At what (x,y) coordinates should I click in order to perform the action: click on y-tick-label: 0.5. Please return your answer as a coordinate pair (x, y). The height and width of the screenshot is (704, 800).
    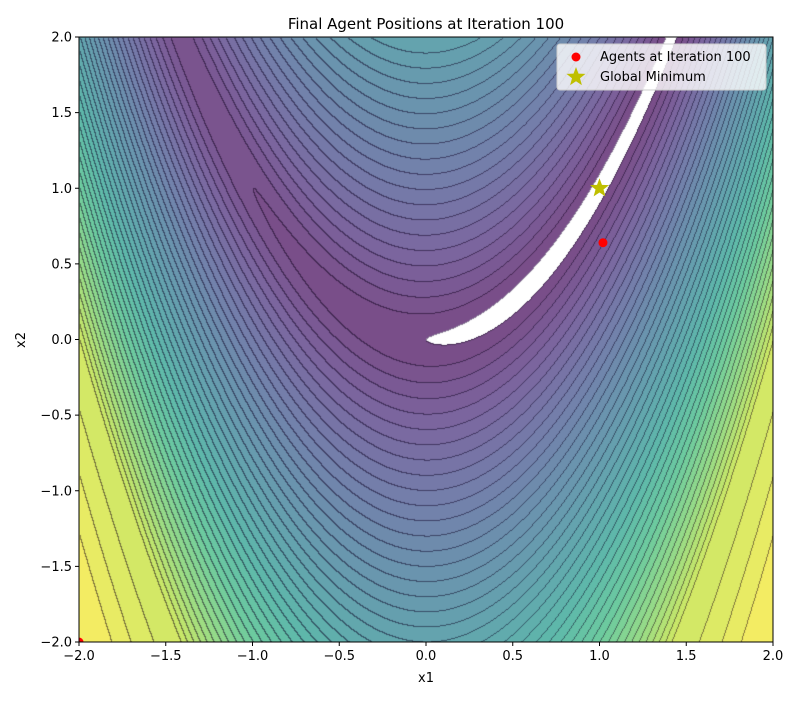
    Looking at the image, I should click on (61, 264).